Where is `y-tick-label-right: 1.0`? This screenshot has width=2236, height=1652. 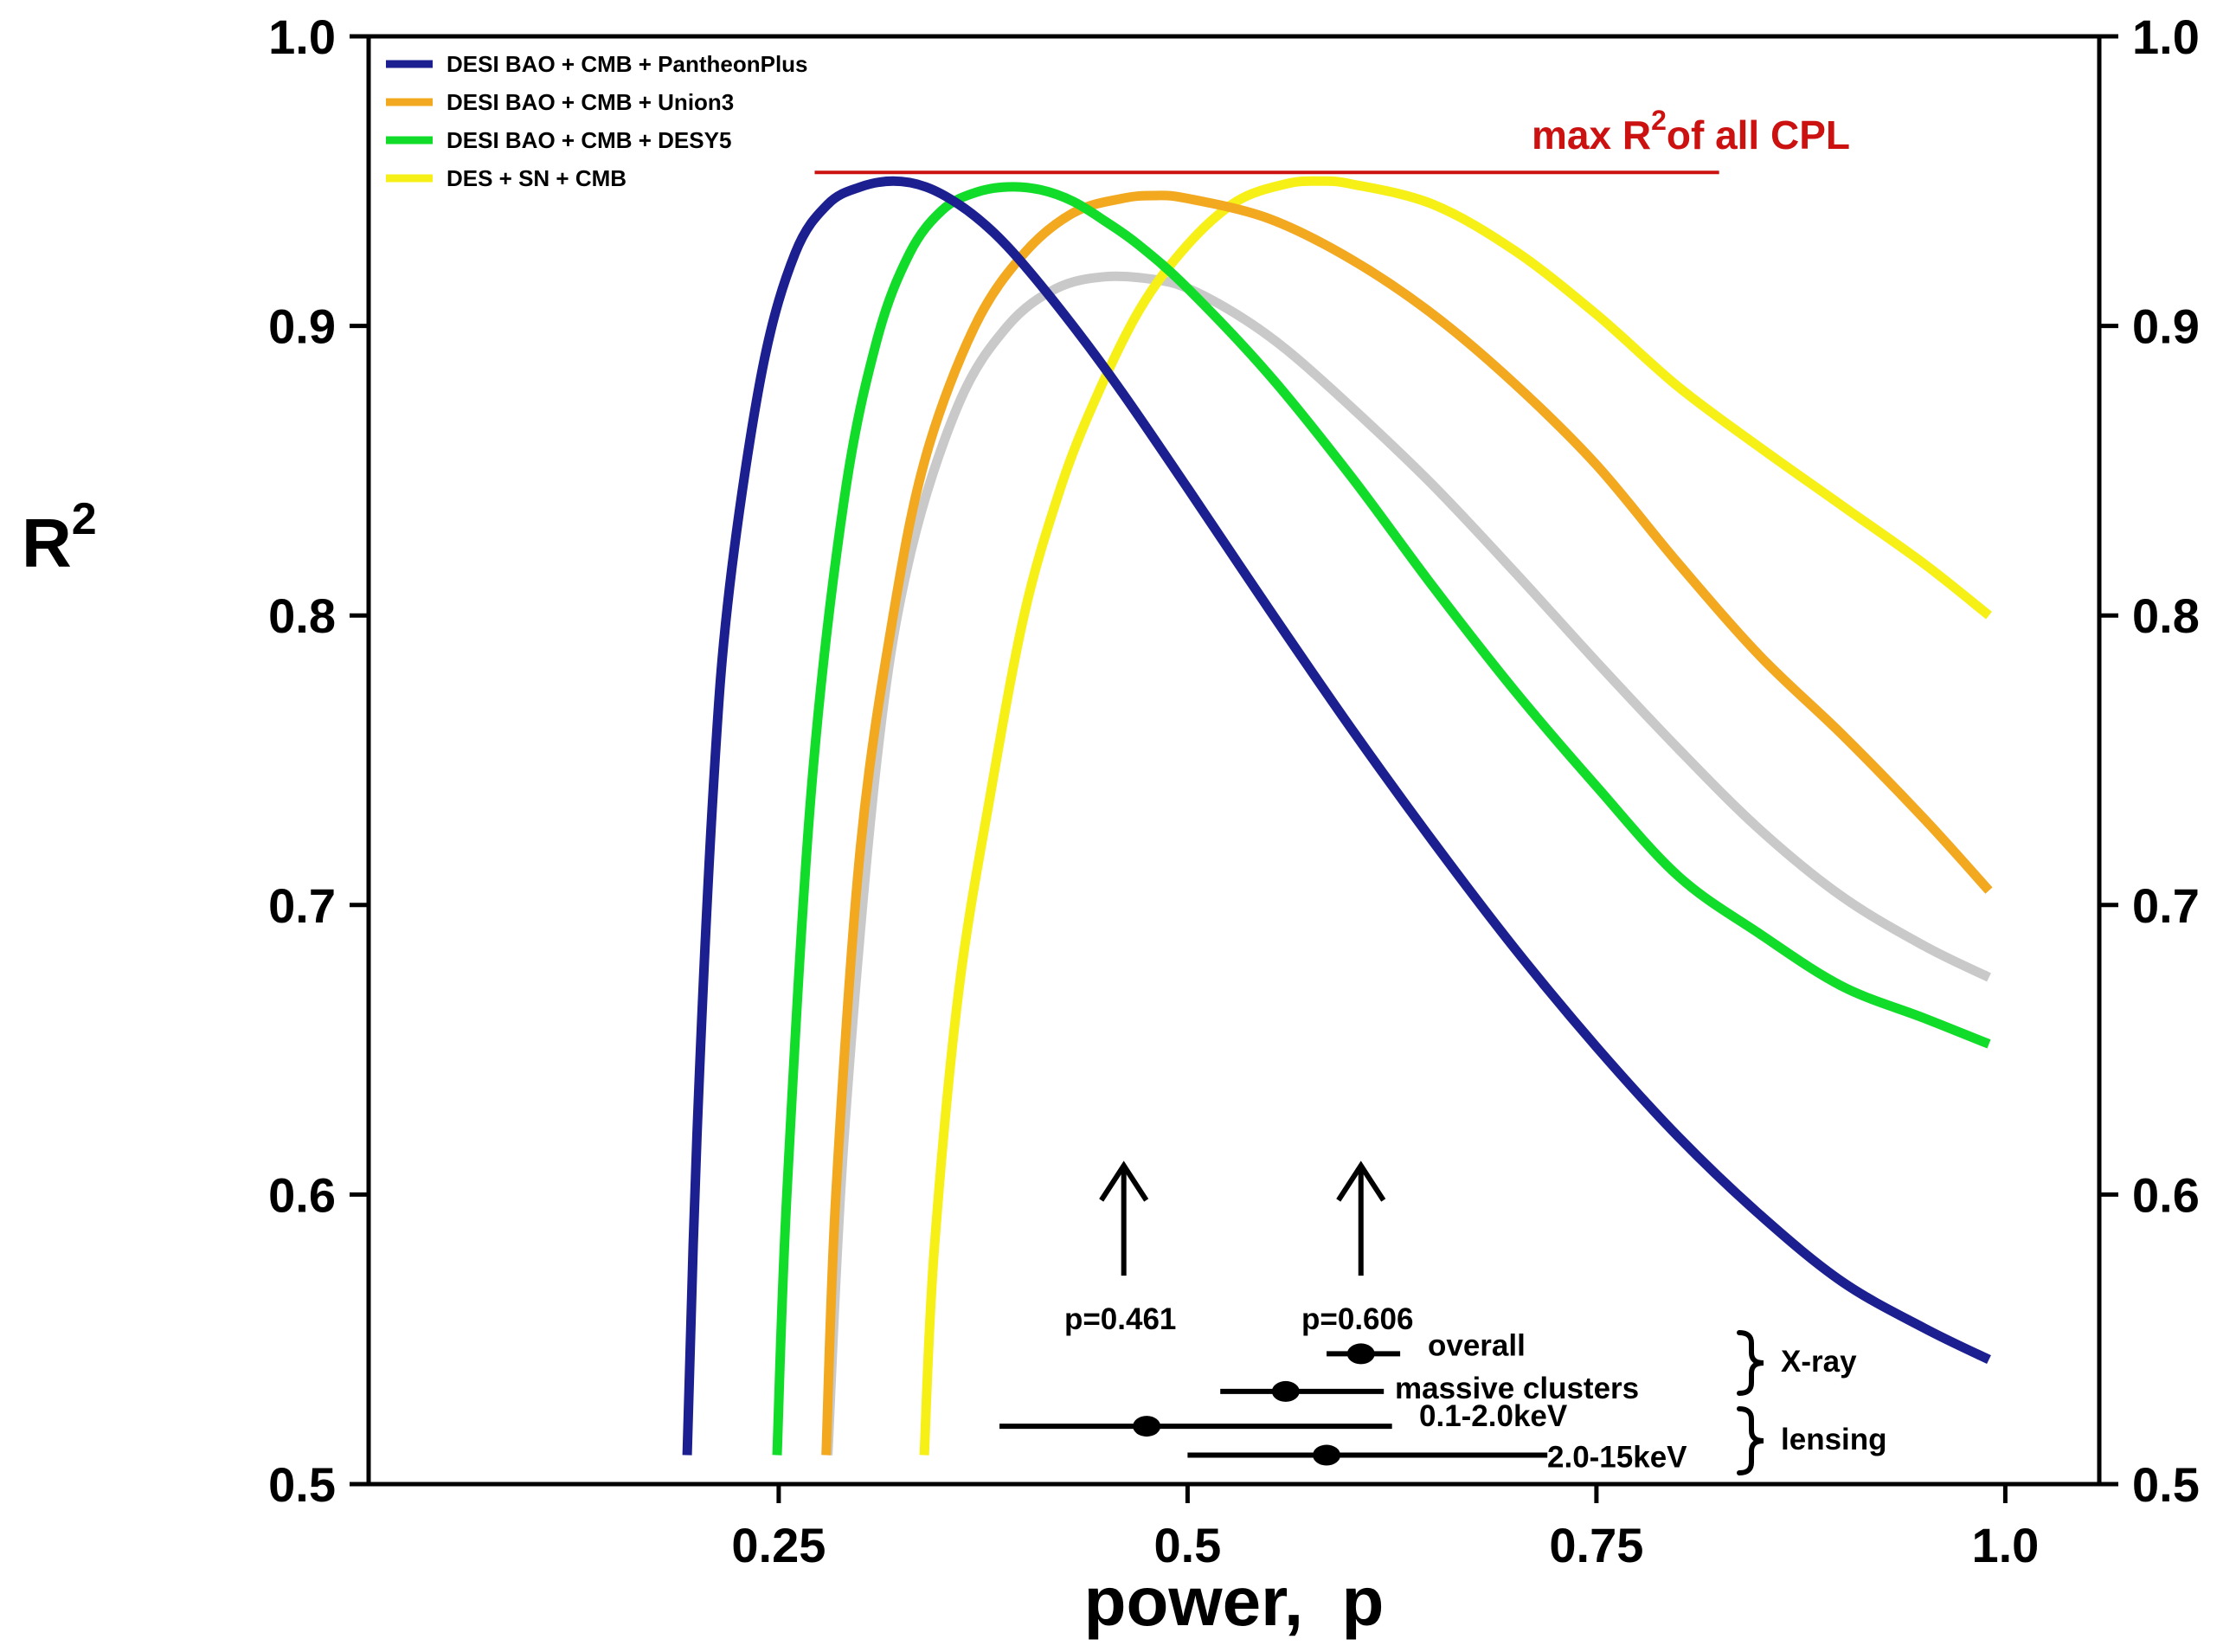
y-tick-label-right: 1.0 is located at coordinates (2166, 37).